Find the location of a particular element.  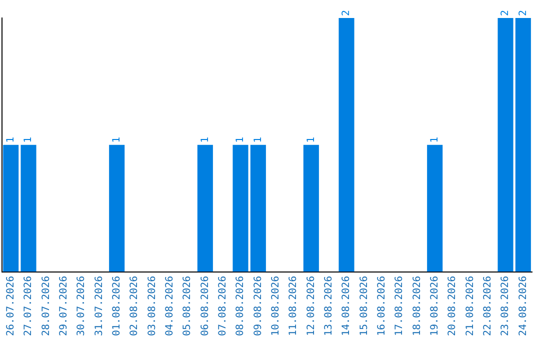

x-tick-label: 07.08.2026 is located at coordinates (222, 306).